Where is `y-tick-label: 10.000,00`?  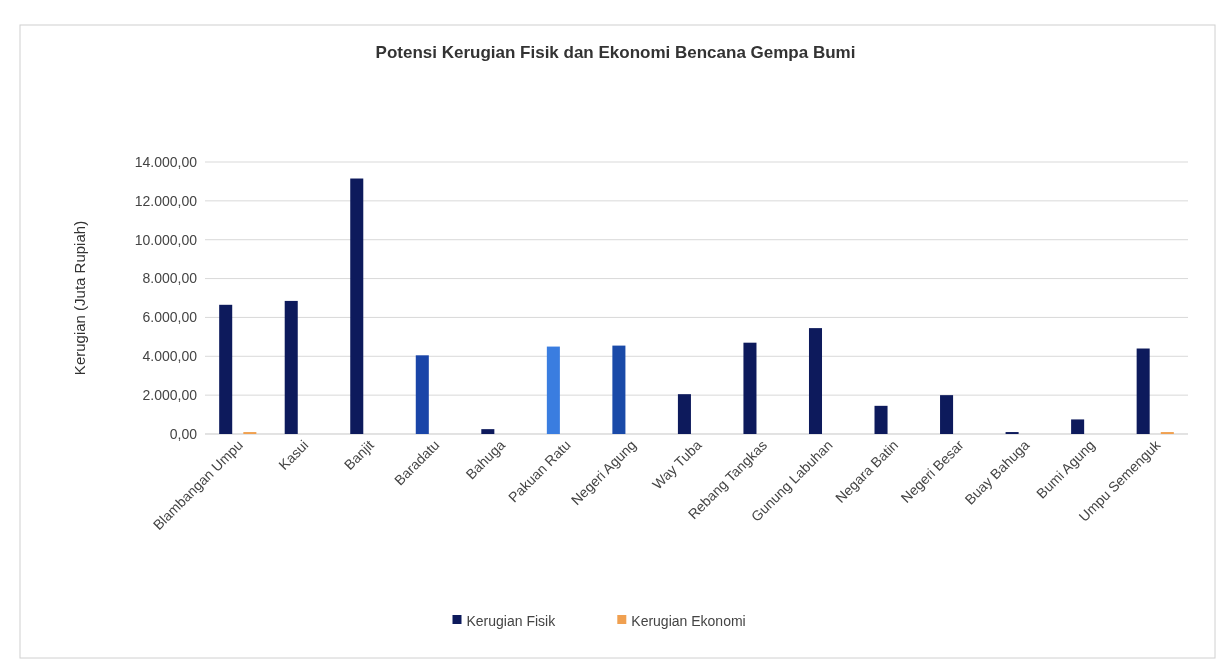
y-tick-label: 10.000,00 is located at coordinates (166, 239).